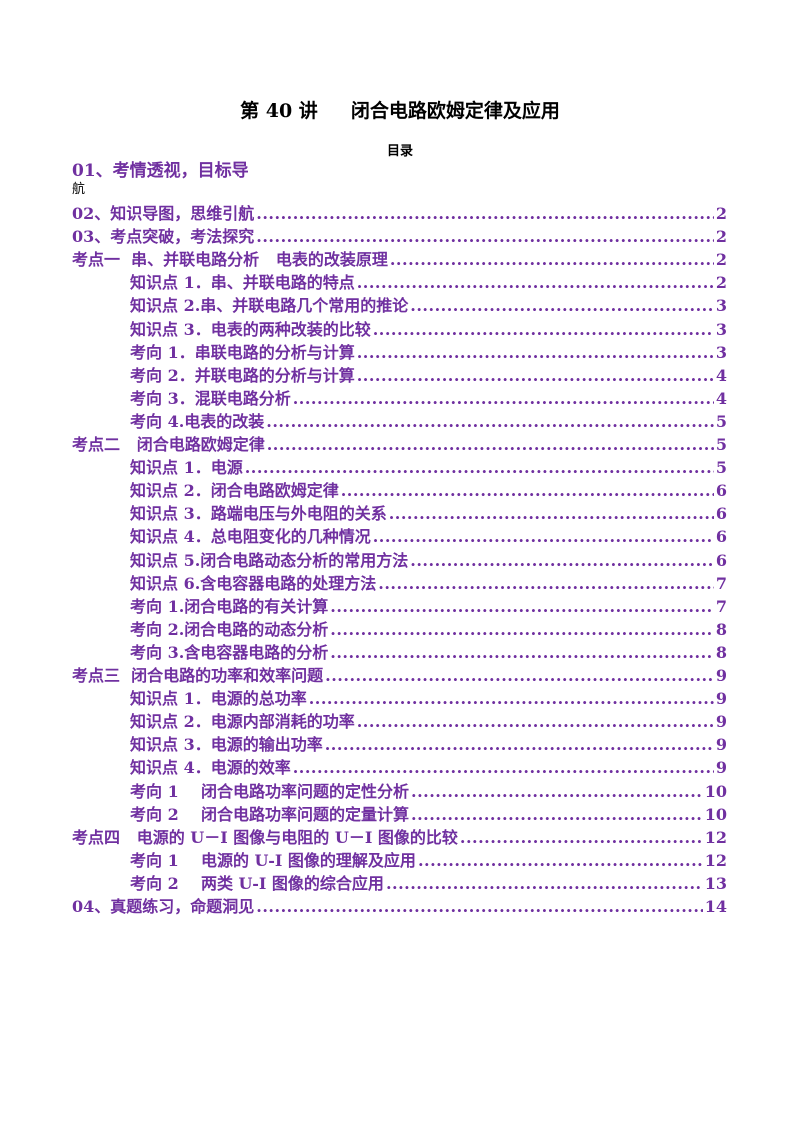 This screenshot has height=1132, width=800. I want to click on toc-entry-label: 知识点 6.含电容器电路的处理方法, so click(253, 583).